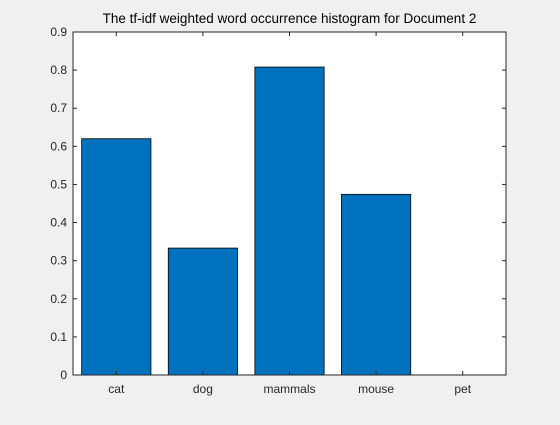 The height and width of the screenshot is (425, 560). What do you see at coordinates (376, 284) in the screenshot?
I see `bar-mouse` at bounding box center [376, 284].